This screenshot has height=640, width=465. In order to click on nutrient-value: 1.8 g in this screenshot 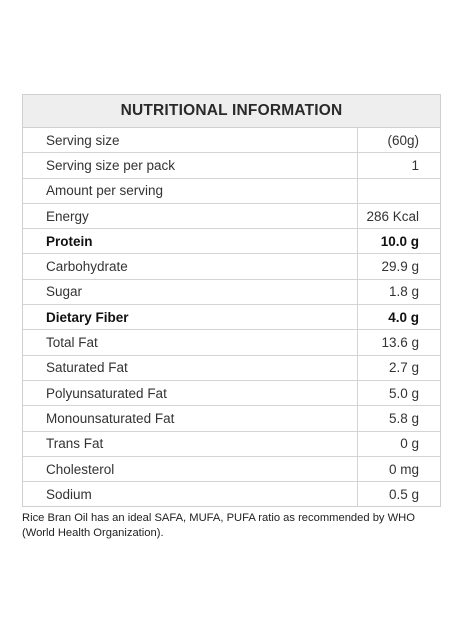, I will do `click(398, 292)`.